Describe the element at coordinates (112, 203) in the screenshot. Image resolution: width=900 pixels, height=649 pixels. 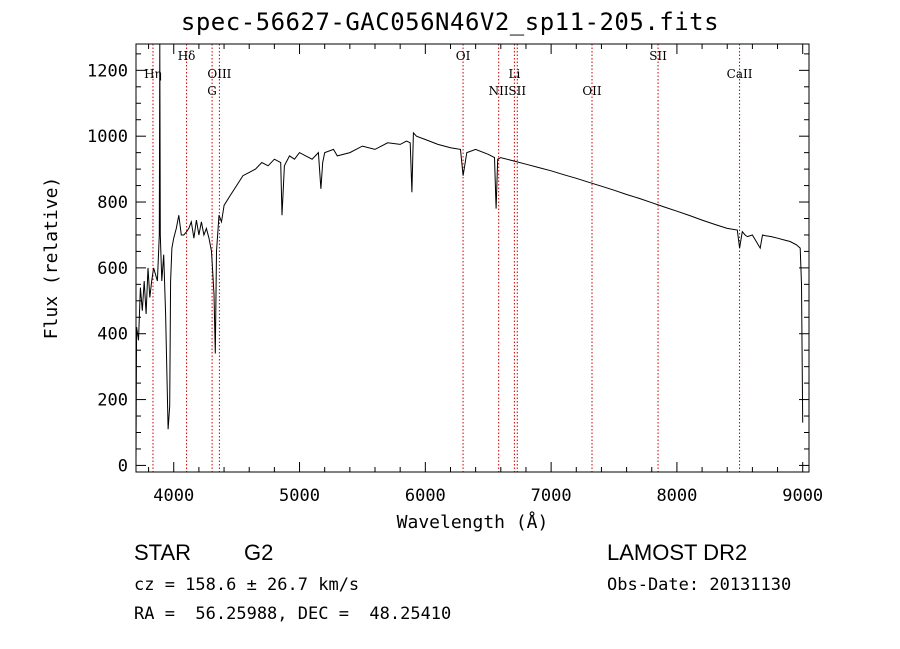
I see `y-tick-label: 800` at that location.